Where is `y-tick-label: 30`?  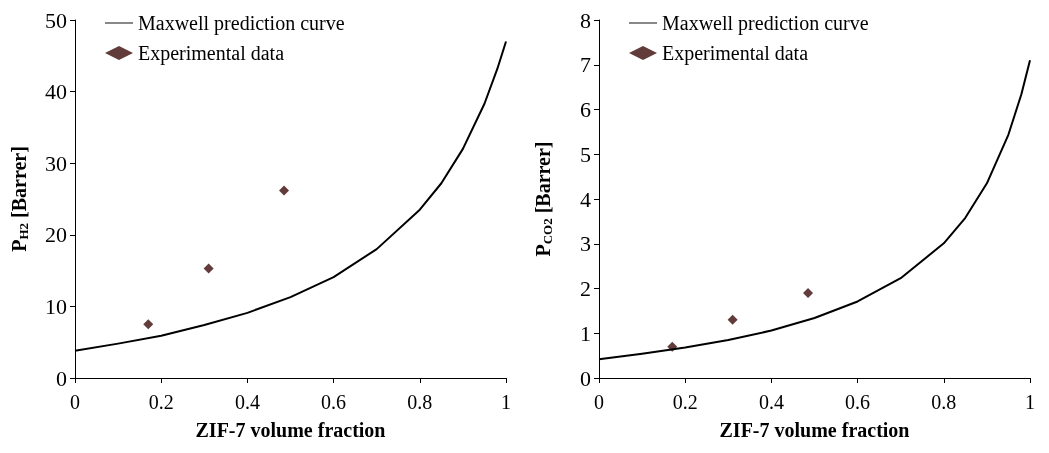
y-tick-label: 30 is located at coordinates (56, 163).